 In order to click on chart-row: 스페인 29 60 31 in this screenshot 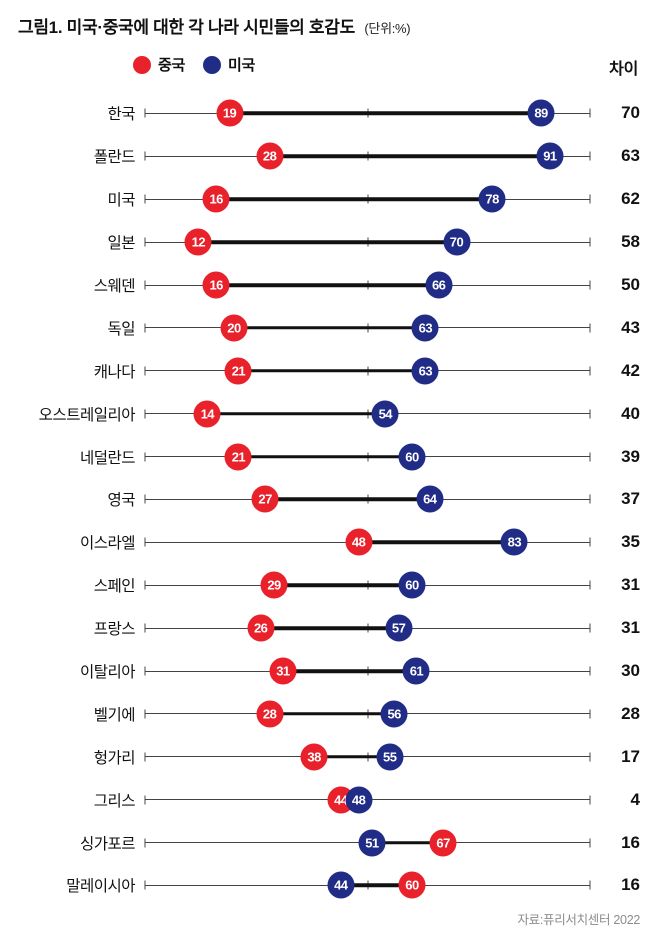, I will do `click(329, 585)`.